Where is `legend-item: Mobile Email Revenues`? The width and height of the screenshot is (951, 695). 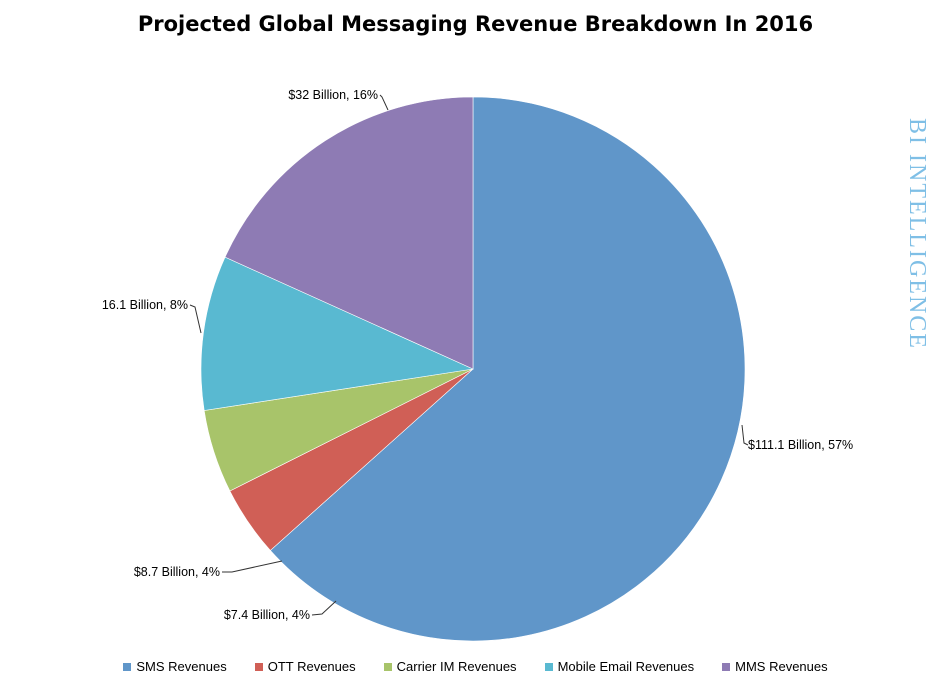
legend-item: Mobile Email Revenues is located at coordinates (619, 666).